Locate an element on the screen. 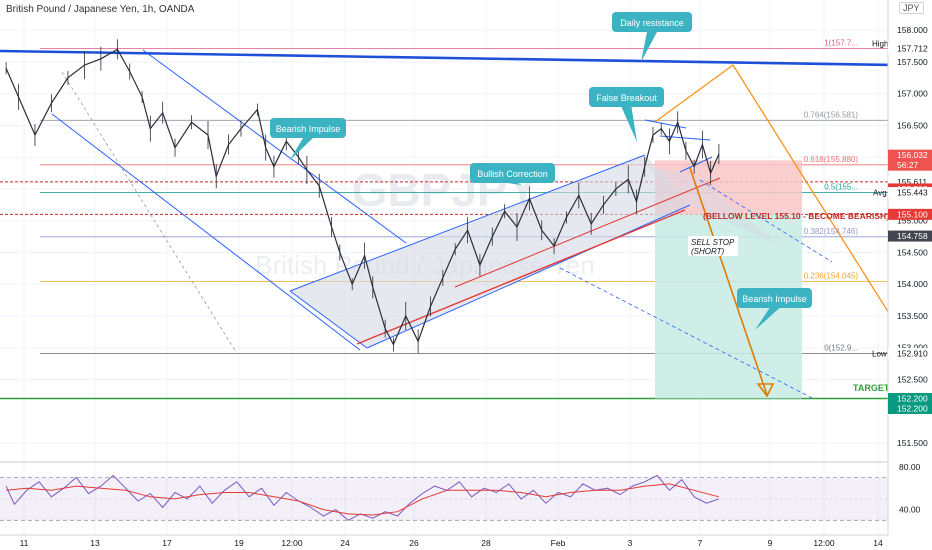 The height and width of the screenshot is (550, 932). price-tick-label: 153.000 is located at coordinates (912, 348).